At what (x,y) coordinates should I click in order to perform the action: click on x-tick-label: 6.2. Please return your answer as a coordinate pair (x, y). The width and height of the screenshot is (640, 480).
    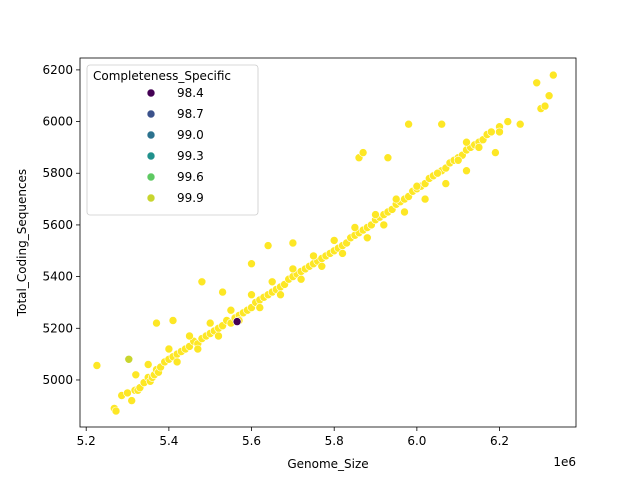
    Looking at the image, I should click on (499, 441).